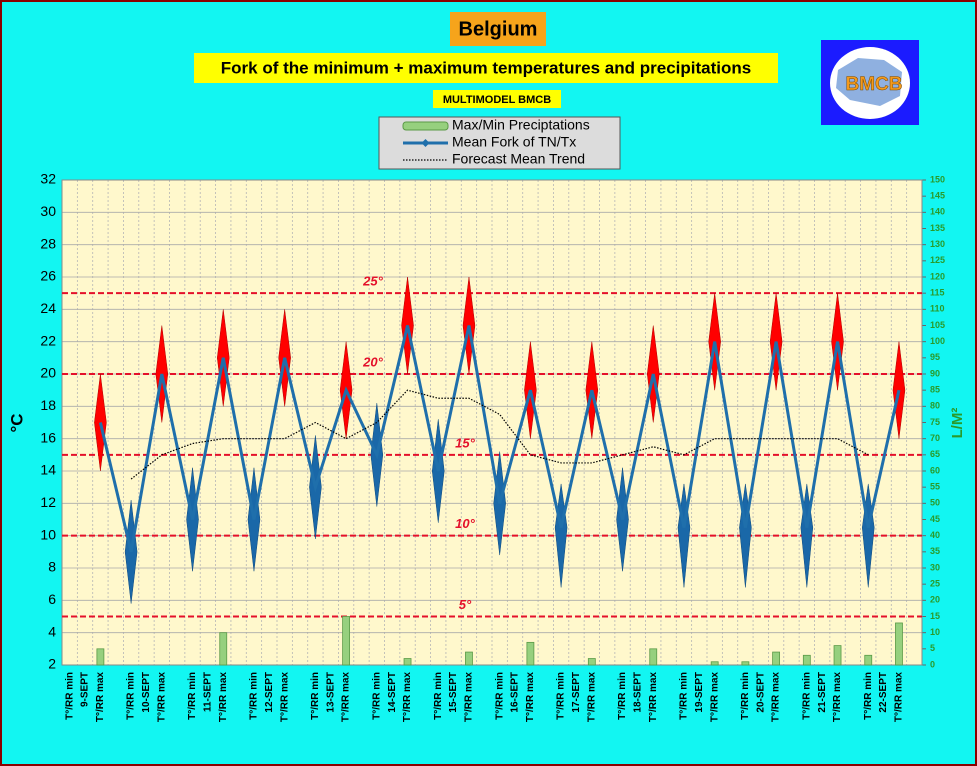 This screenshot has width=977, height=766. What do you see at coordinates (937, 196) in the screenshot?
I see `y2-tick-label: 145` at bounding box center [937, 196].